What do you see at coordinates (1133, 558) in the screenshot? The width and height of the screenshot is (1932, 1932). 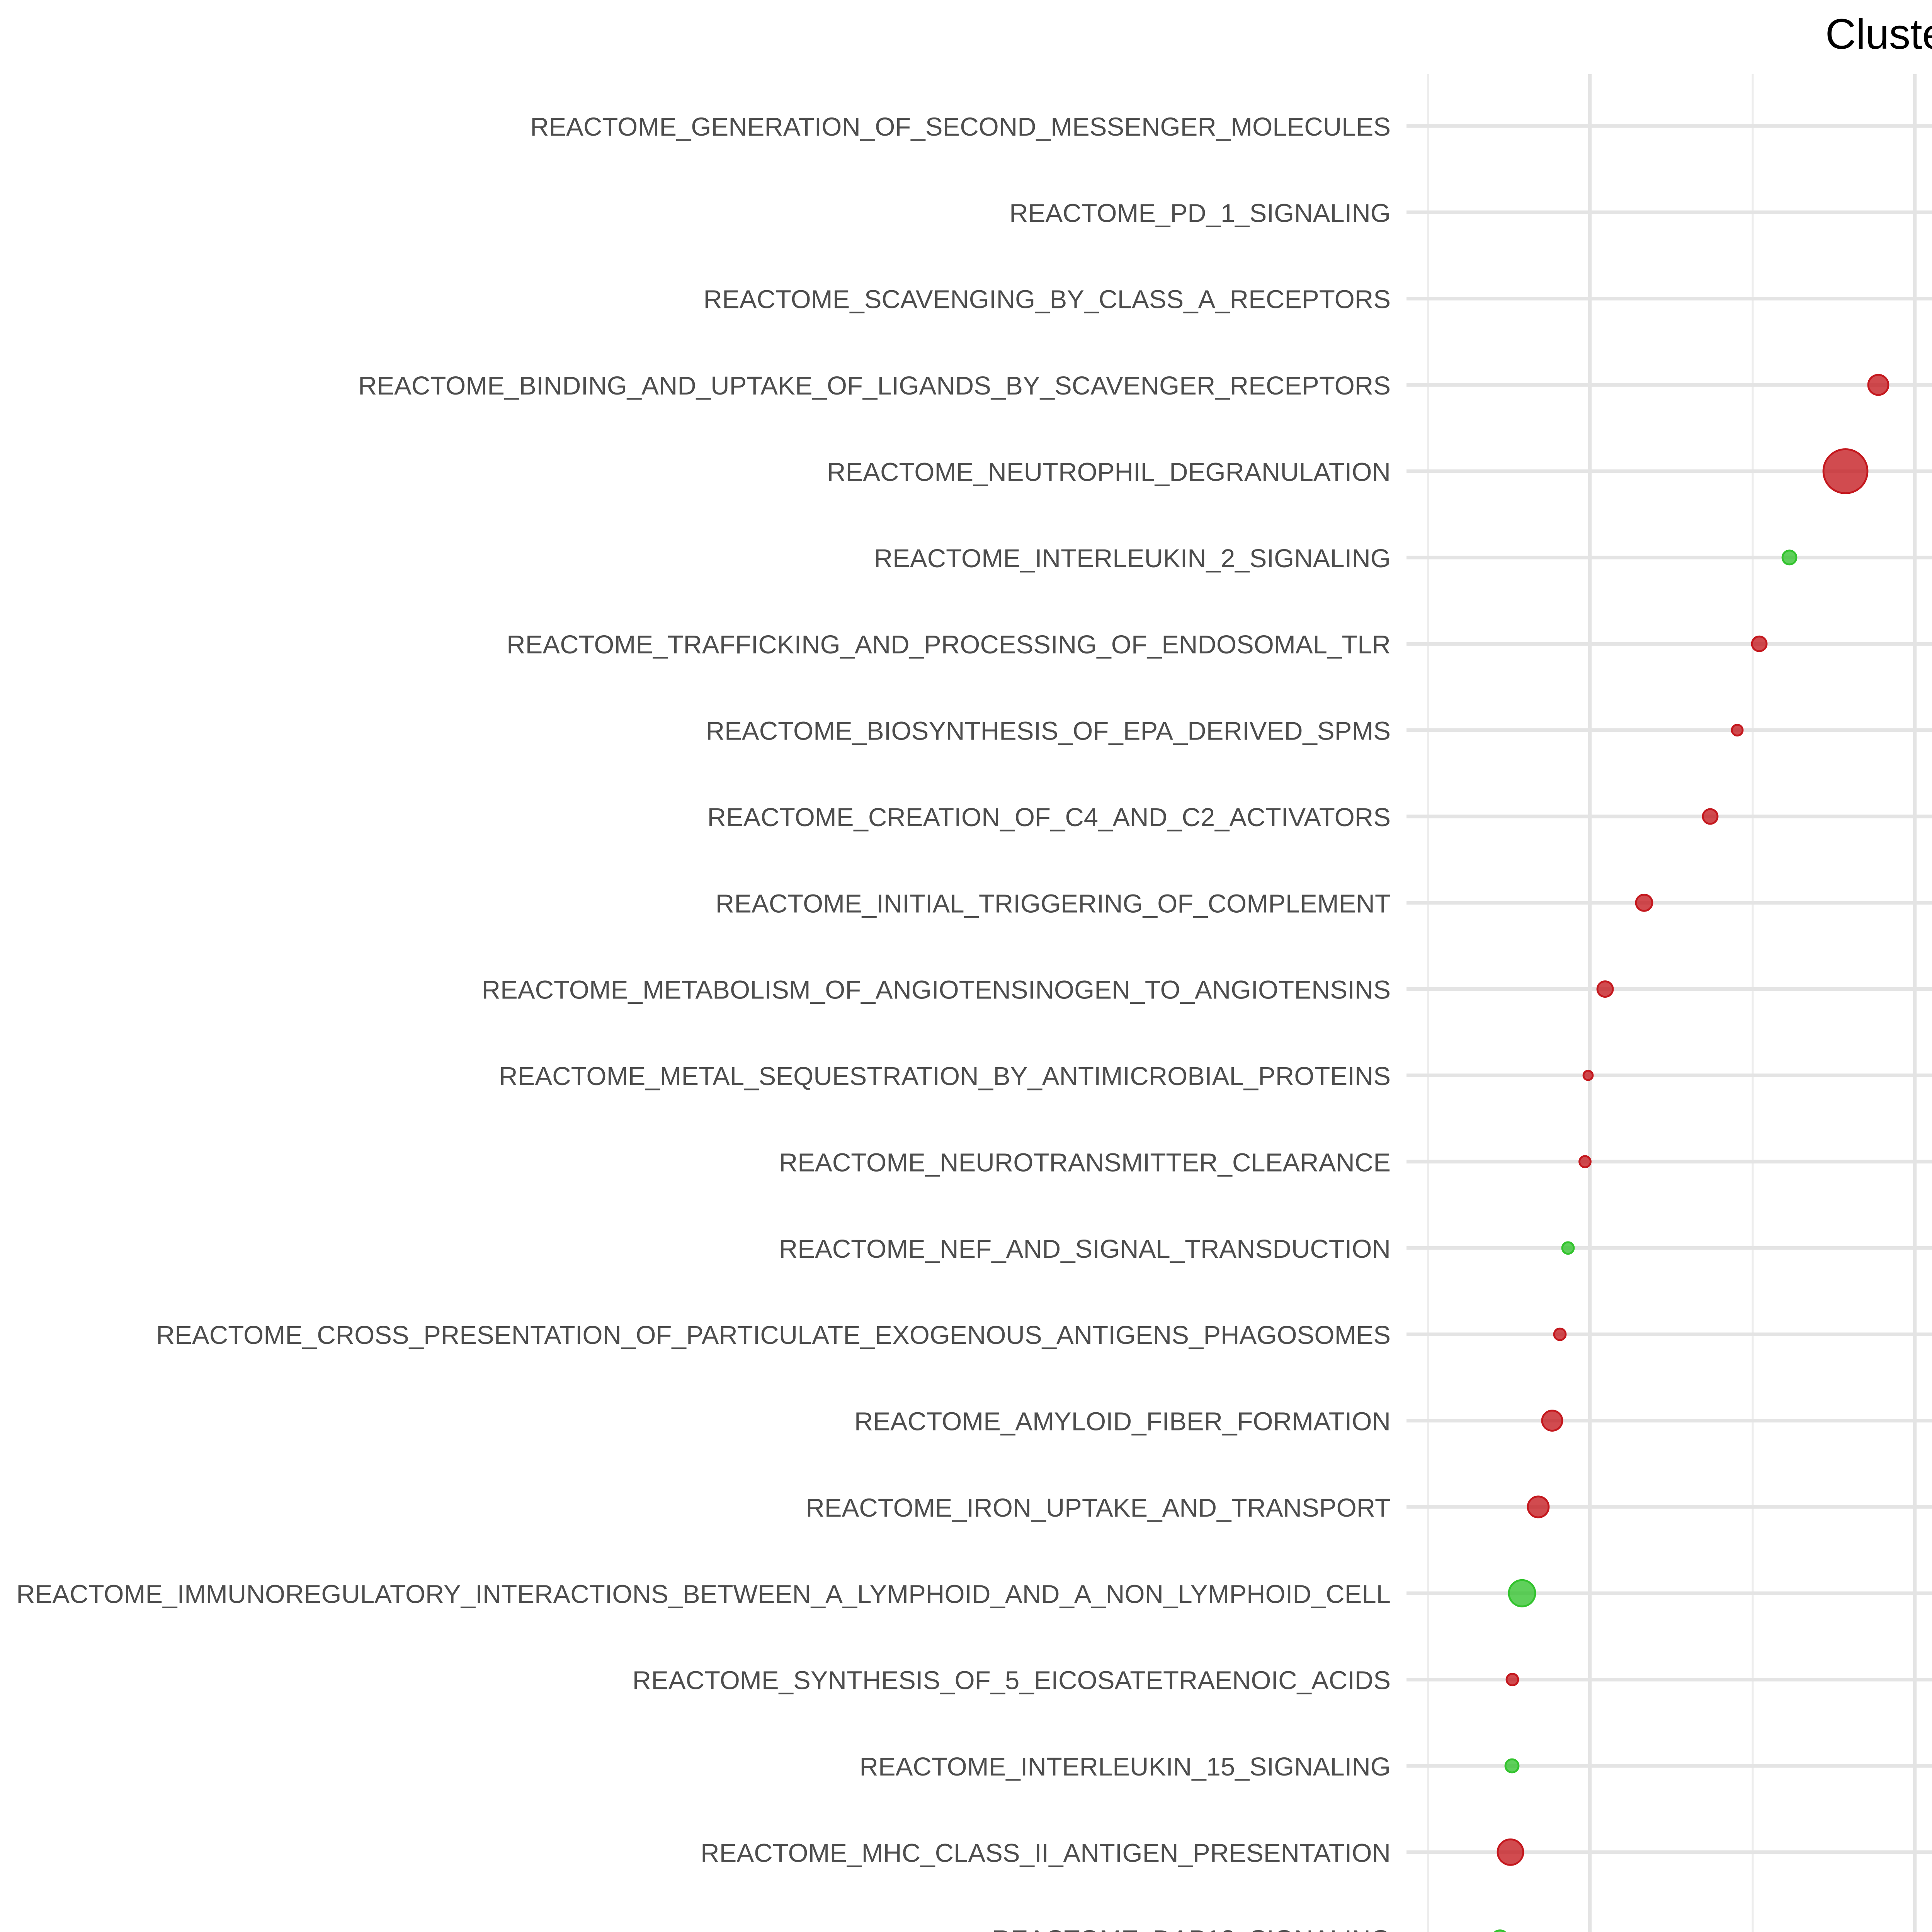 I see `svg-text:REACTOME_INTERLEUKIN_2_SIGNALI: REACTOME_INTERLEUKIN_2_SIGNALING` at bounding box center [1133, 558].